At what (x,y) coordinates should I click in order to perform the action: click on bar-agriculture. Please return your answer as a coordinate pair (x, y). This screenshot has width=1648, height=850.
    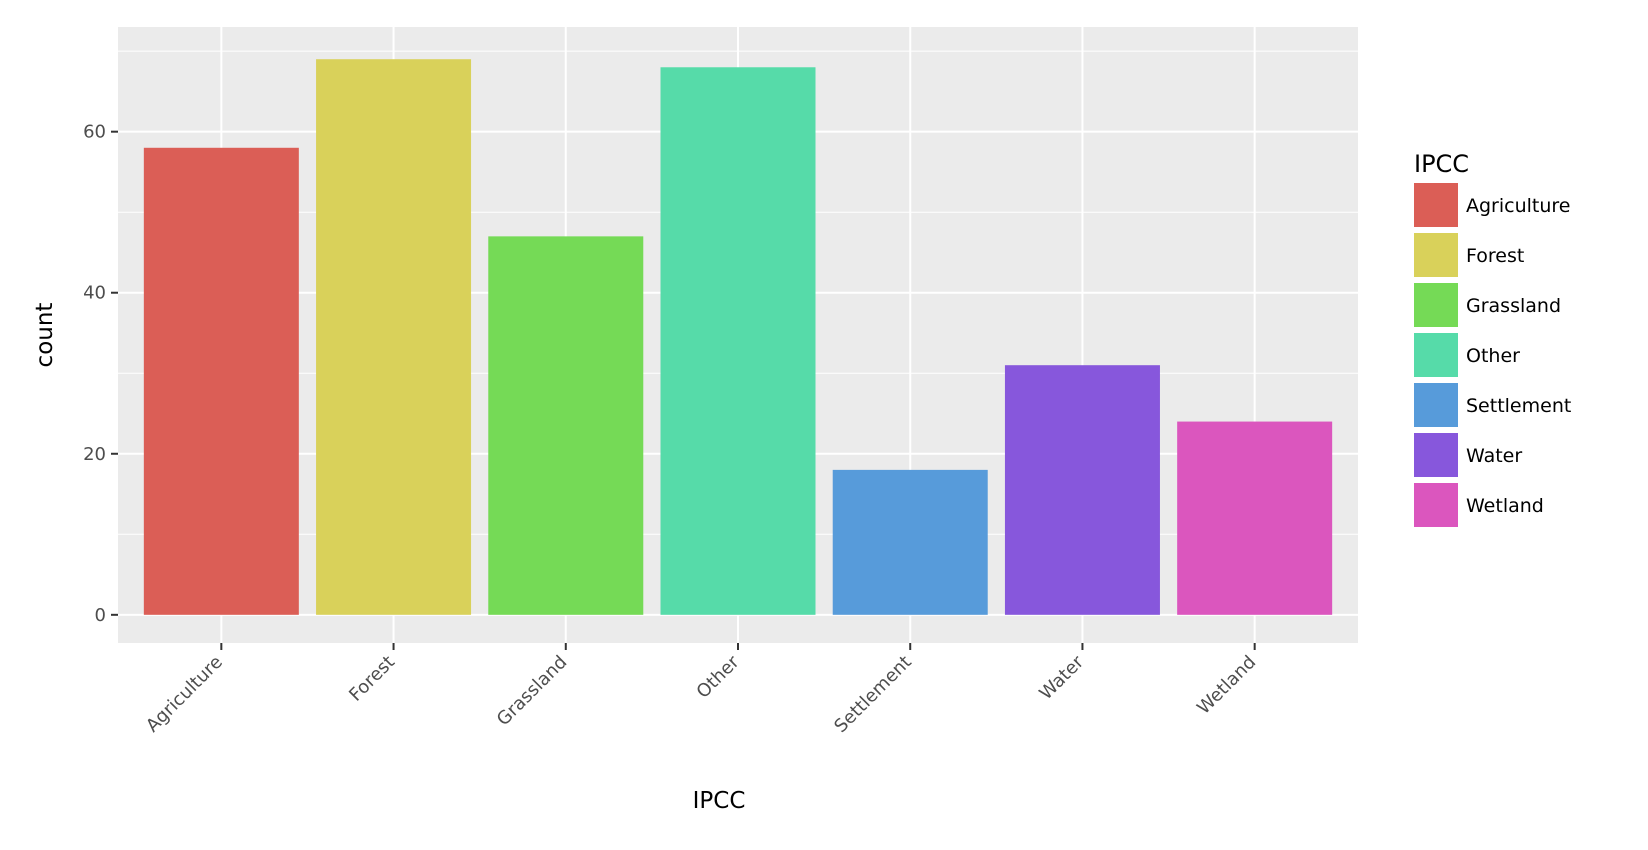
    Looking at the image, I should click on (221, 381).